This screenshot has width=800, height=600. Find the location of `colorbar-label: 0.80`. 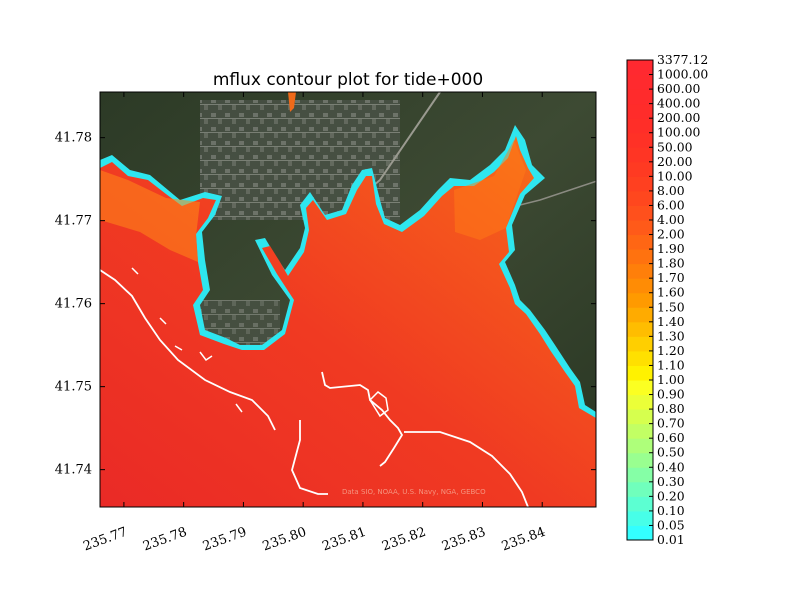

colorbar-label: 0.80 is located at coordinates (671, 408).